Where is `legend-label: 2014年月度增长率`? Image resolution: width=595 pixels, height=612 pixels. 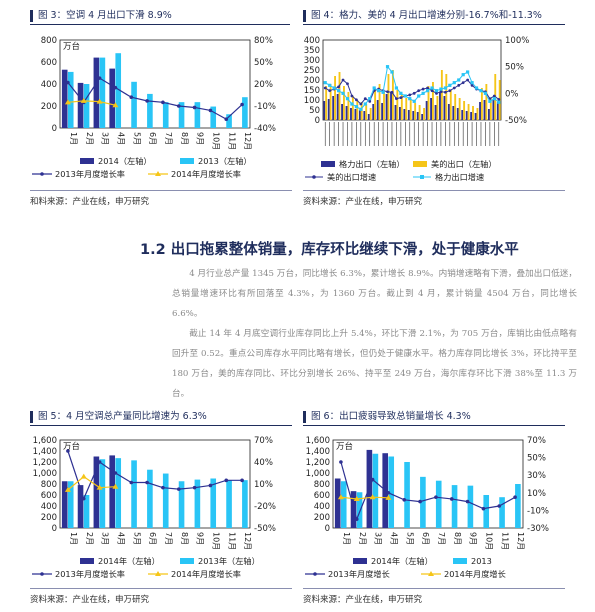
legend-label: 2014年月度增长率 is located at coordinates (206, 574).